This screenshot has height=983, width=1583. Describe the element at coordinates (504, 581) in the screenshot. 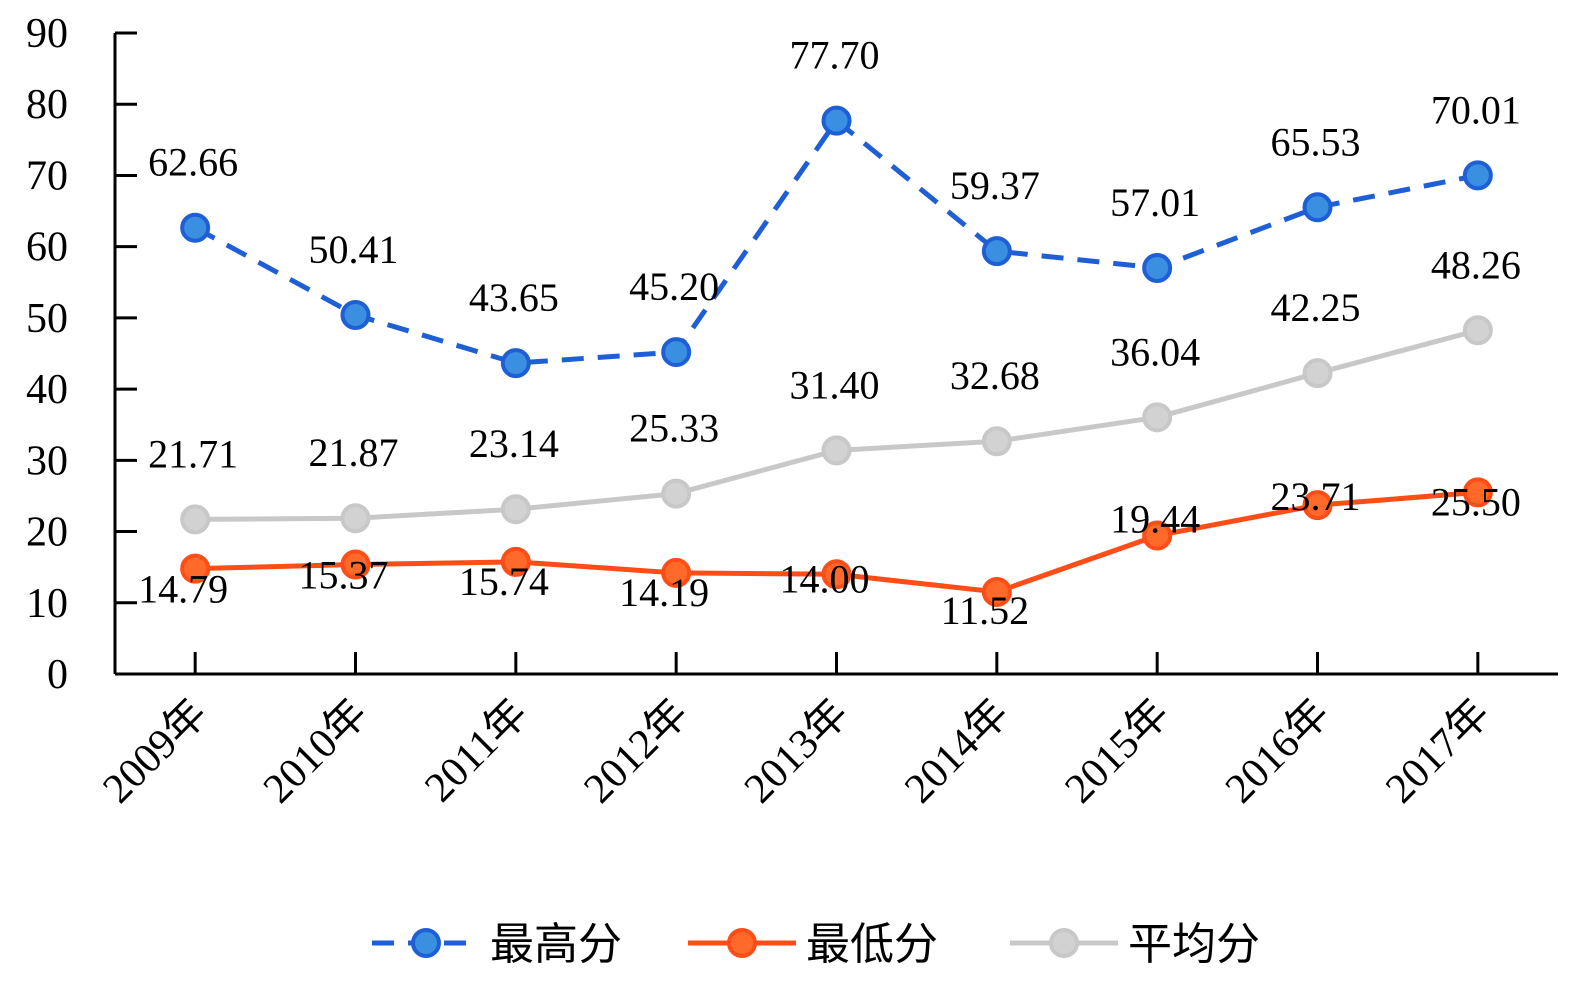

I see `data-label-s1-2: 15.74` at that location.